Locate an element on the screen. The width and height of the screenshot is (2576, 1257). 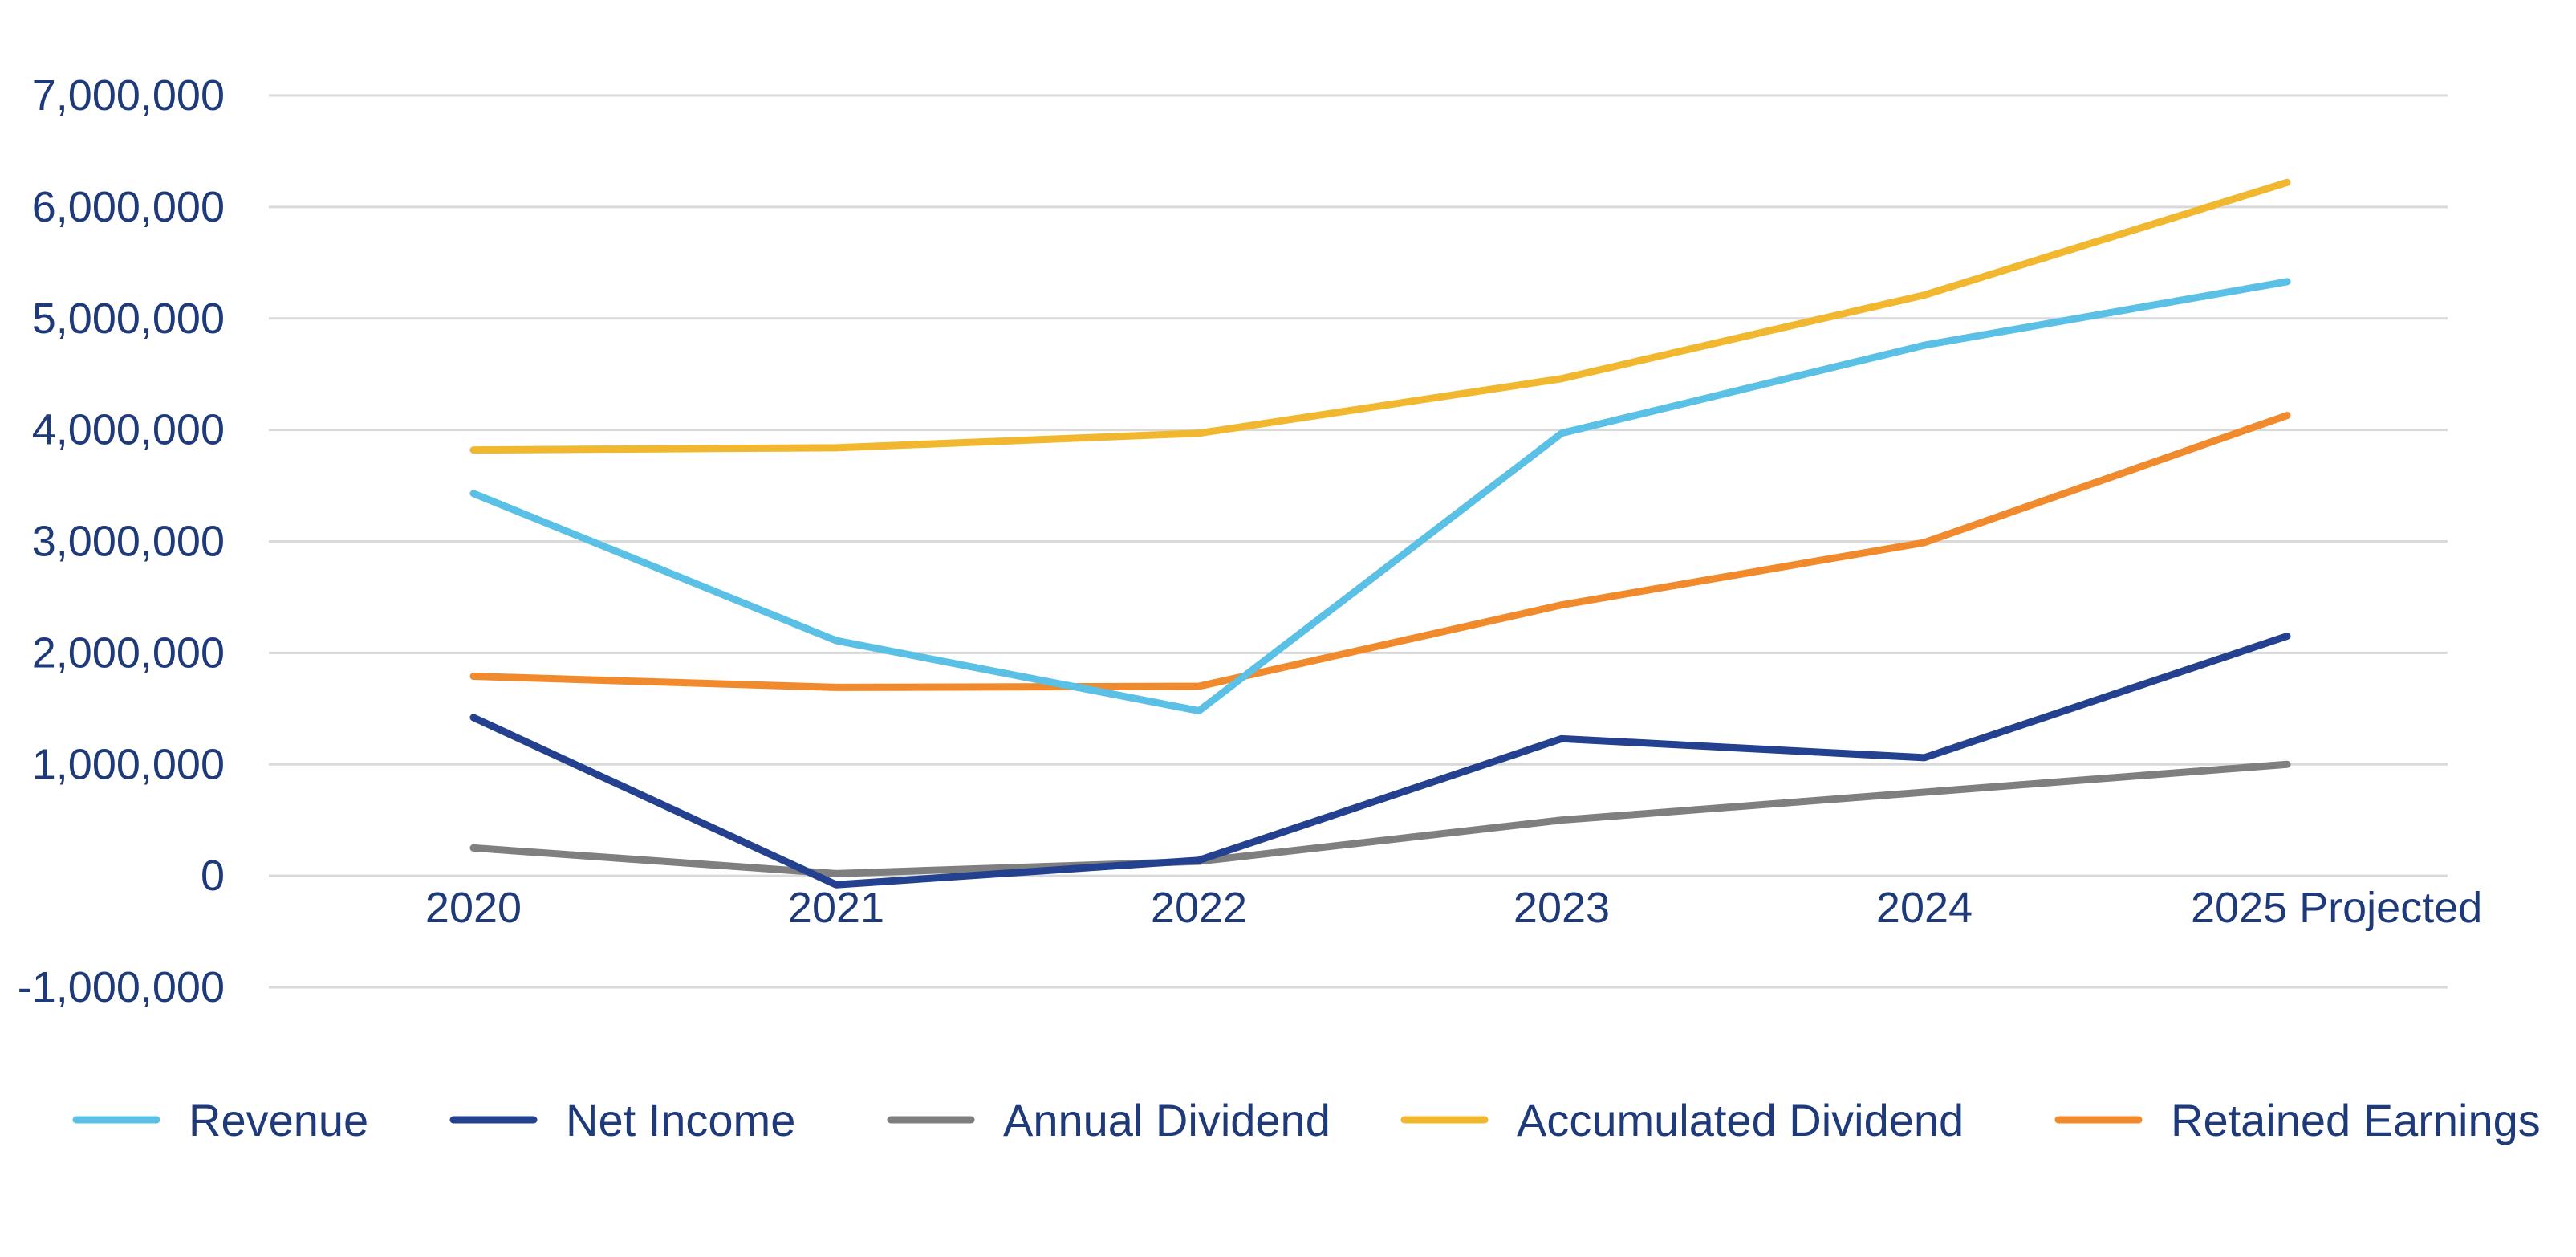
legend-label-revenue: Revenue is located at coordinates (278, 1120).